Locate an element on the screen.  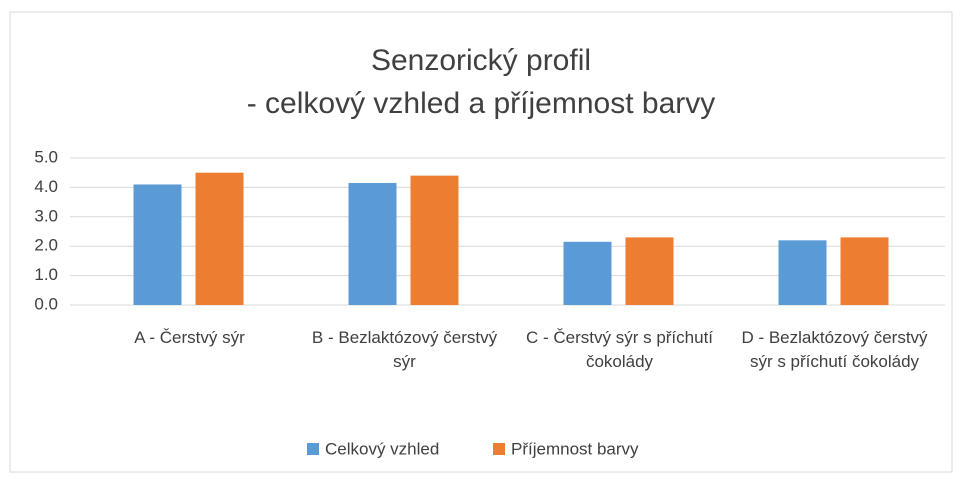
legend-label: Celkový vzhled is located at coordinates (382, 448).